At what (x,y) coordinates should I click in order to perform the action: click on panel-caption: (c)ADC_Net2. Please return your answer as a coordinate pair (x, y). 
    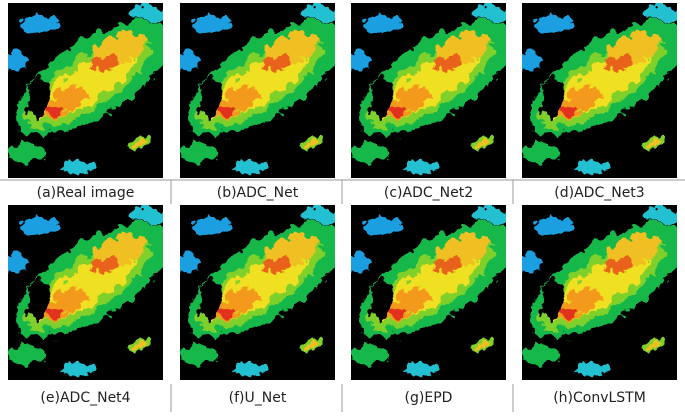
    Looking at the image, I should click on (428, 193).